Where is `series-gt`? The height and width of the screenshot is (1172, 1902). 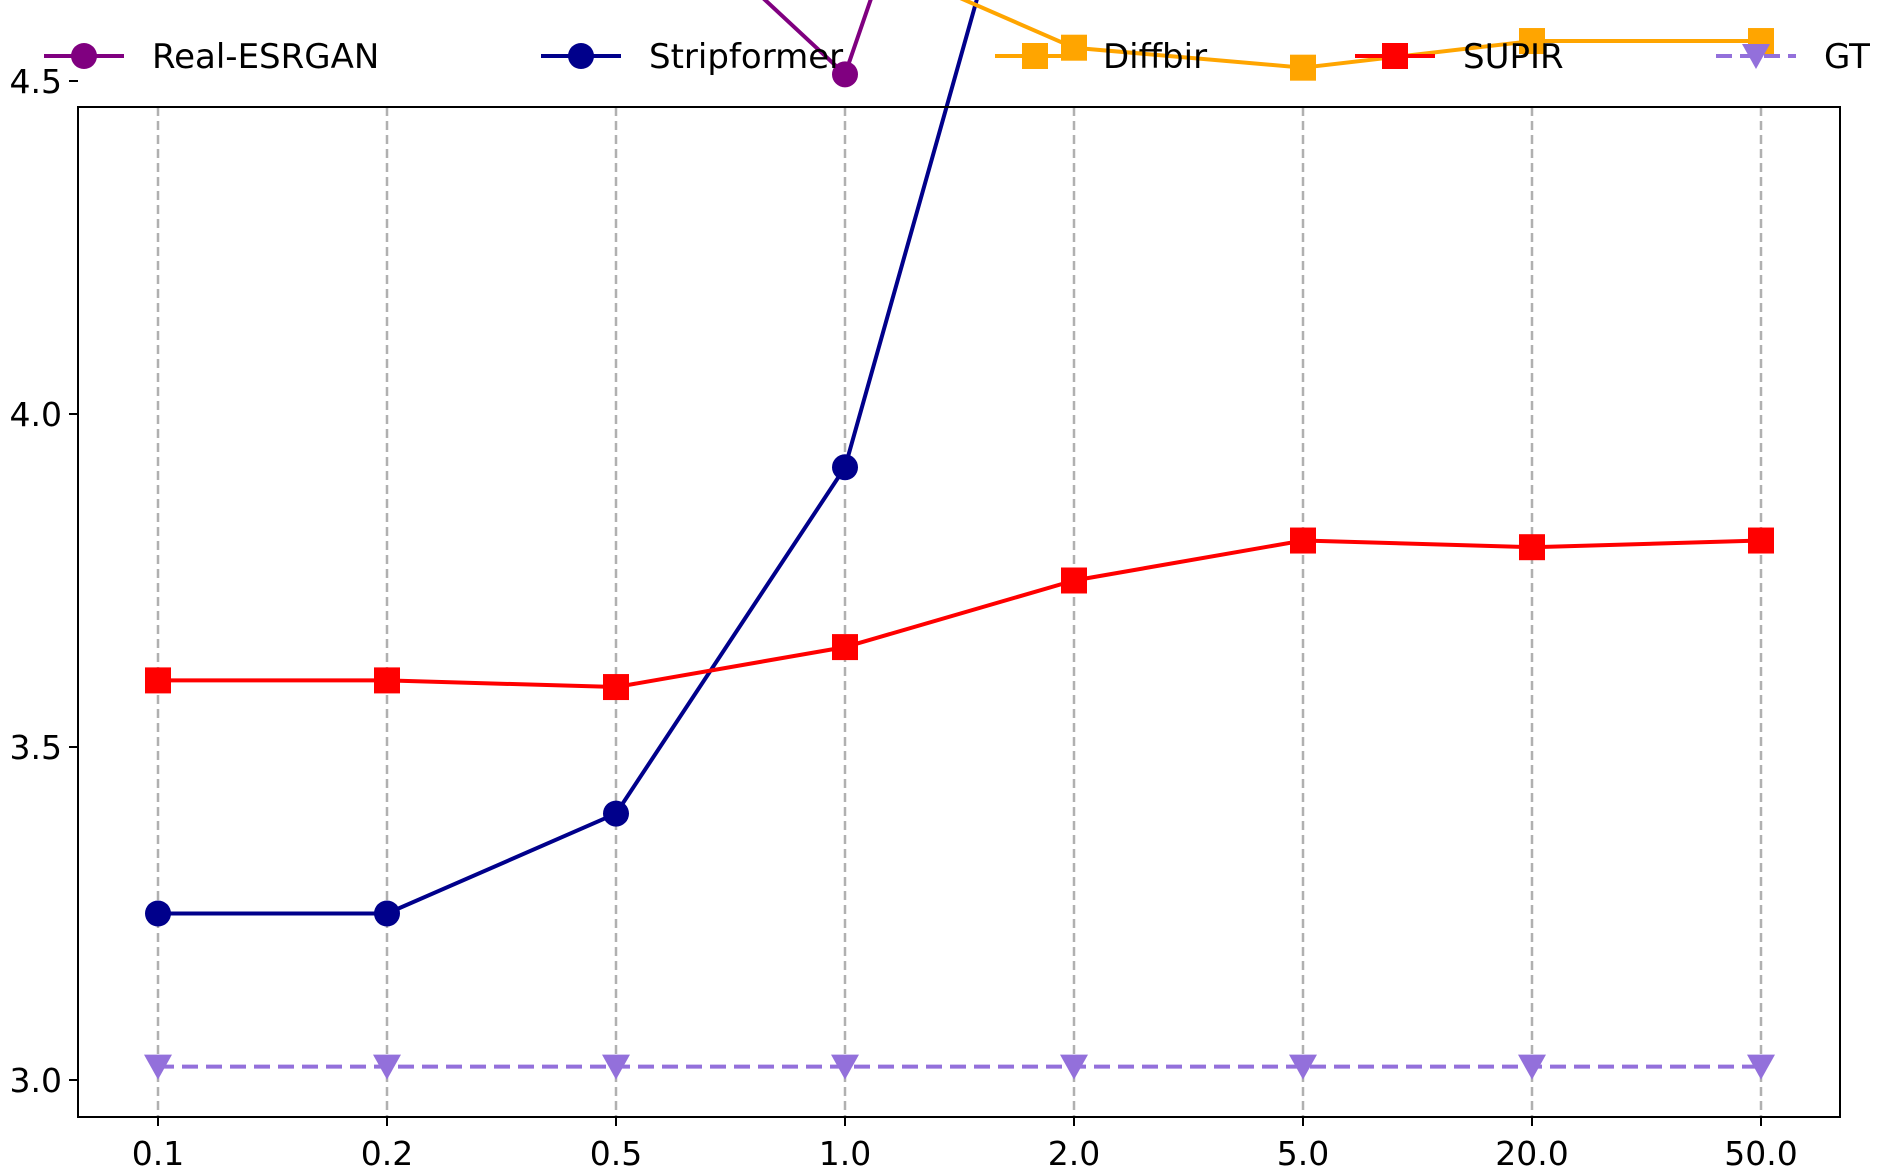 series-gt is located at coordinates (959, 1067).